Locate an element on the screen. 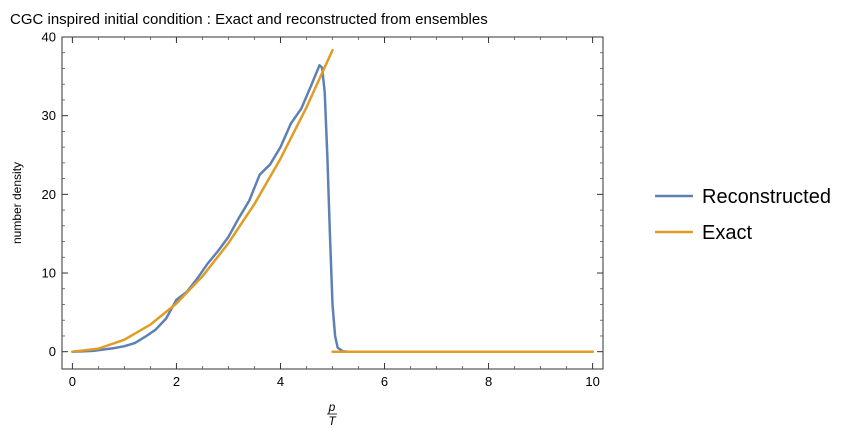 The height and width of the screenshot is (428, 846). x-tick-label: 10 is located at coordinates (592, 381).